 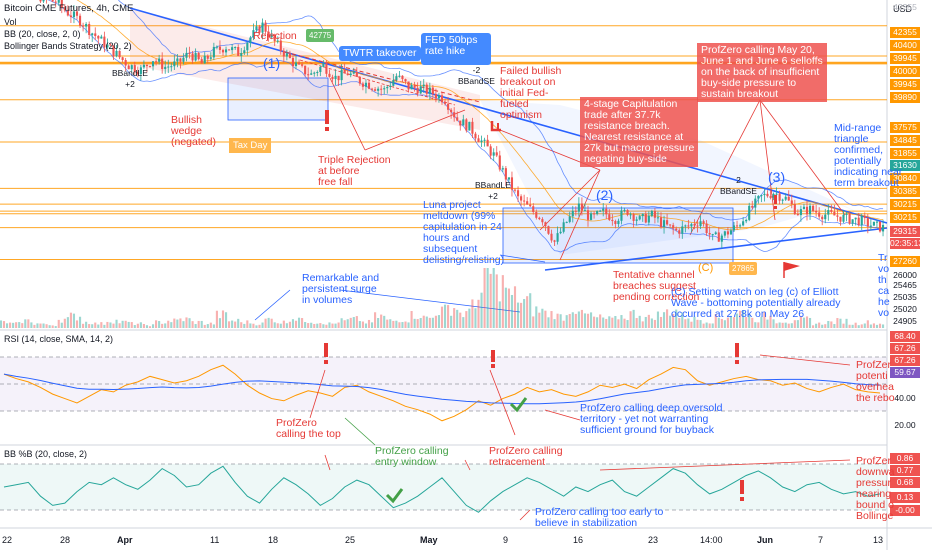 What do you see at coordinates (10, 22) in the screenshot?
I see `vol-label: Vol` at bounding box center [10, 22].